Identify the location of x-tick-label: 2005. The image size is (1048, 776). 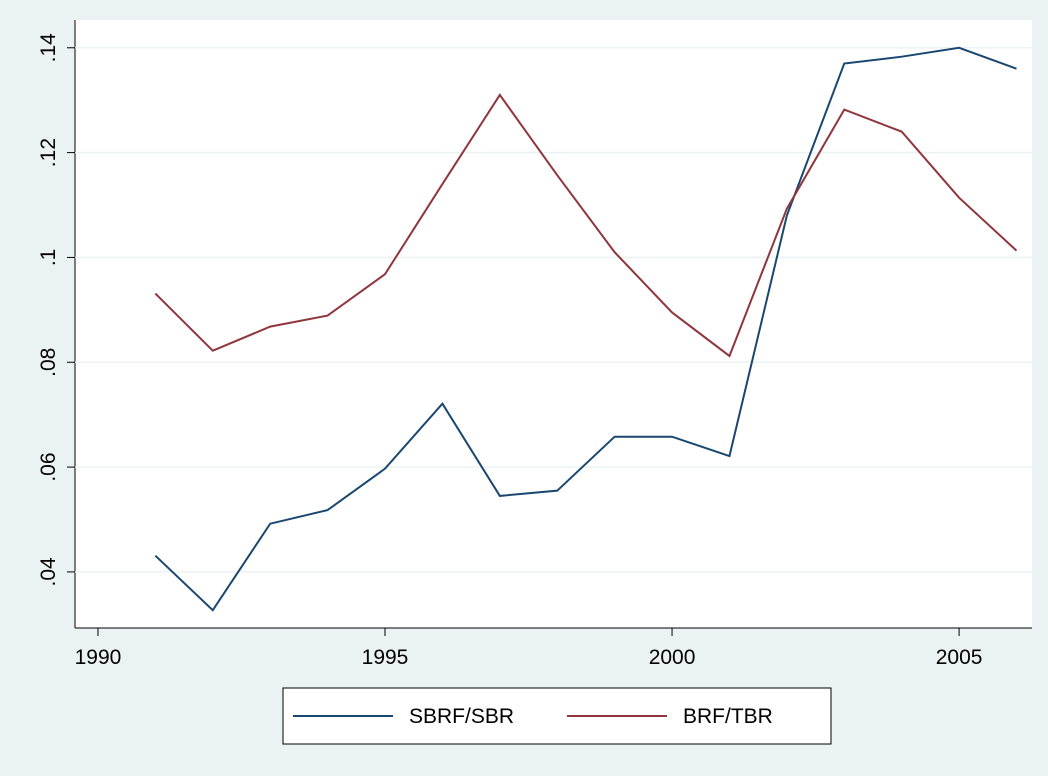
(959, 657).